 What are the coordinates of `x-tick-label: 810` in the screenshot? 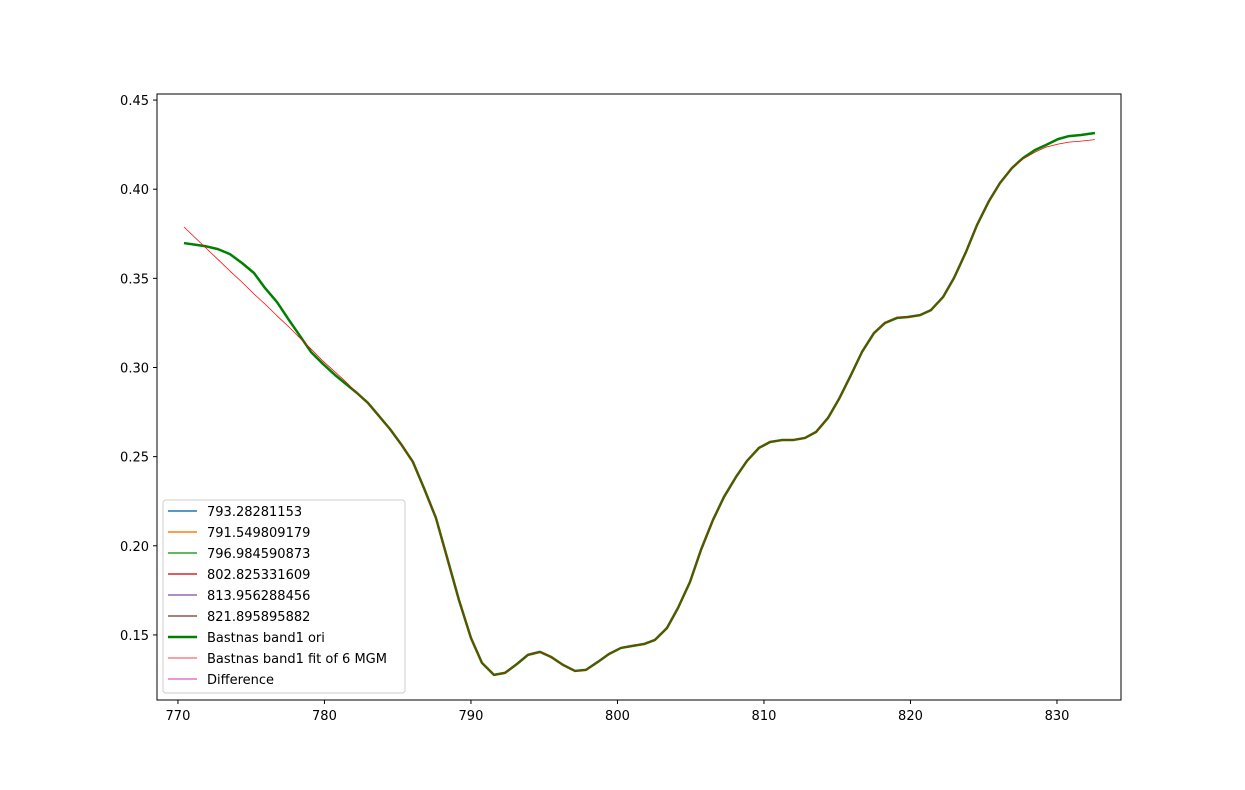 It's located at (764, 716).